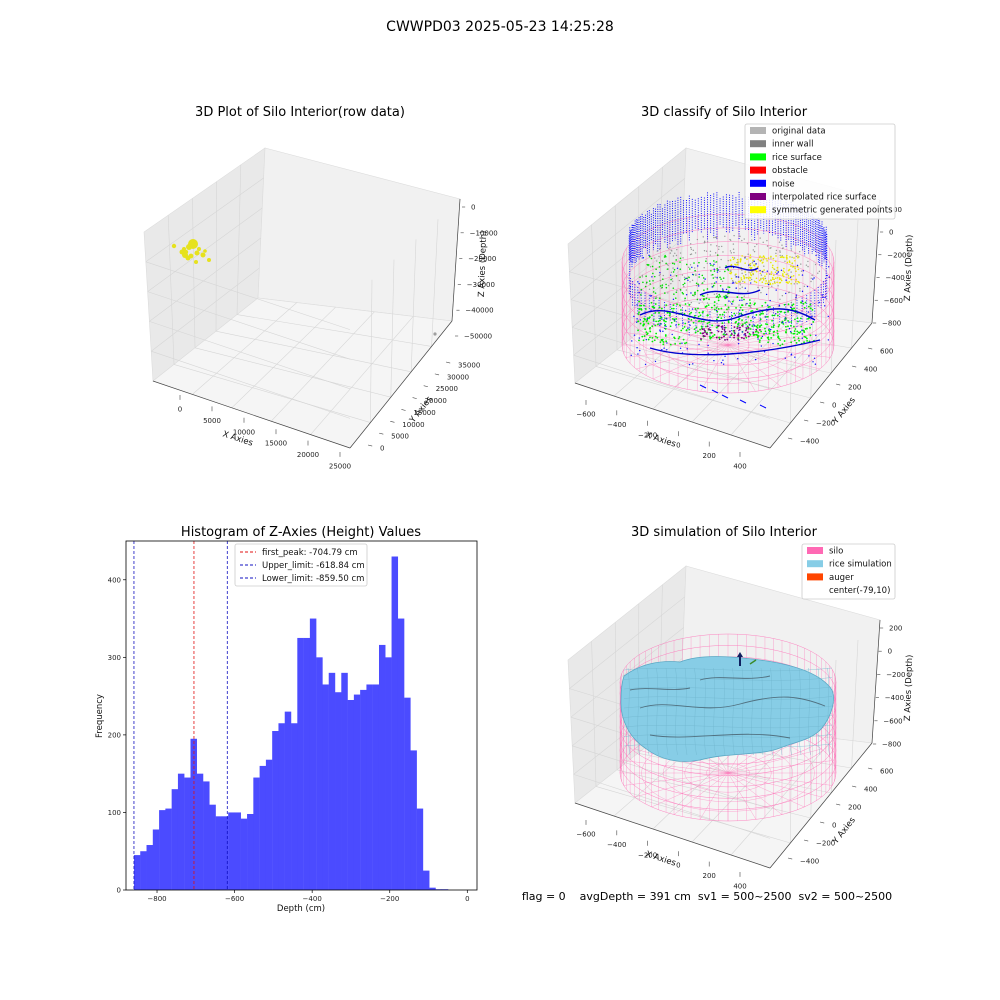 Image resolution: width=1000 pixels, height=1000 pixels. Describe the element at coordinates (310, 553) in the screenshot. I see `legend-label: first_peak: -704.79 cm` at that location.